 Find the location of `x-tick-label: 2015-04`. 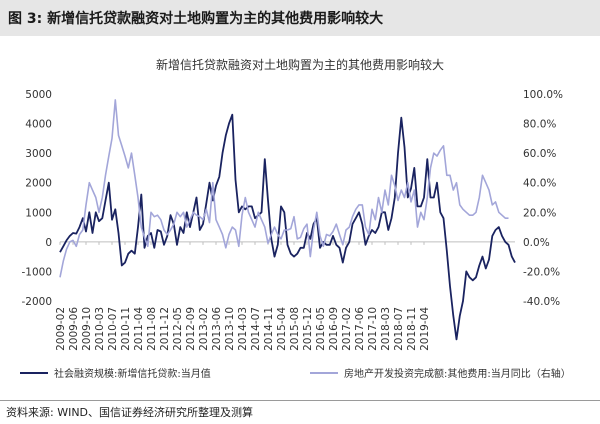

x-tick-label: 2015-04 is located at coordinates (282, 329).